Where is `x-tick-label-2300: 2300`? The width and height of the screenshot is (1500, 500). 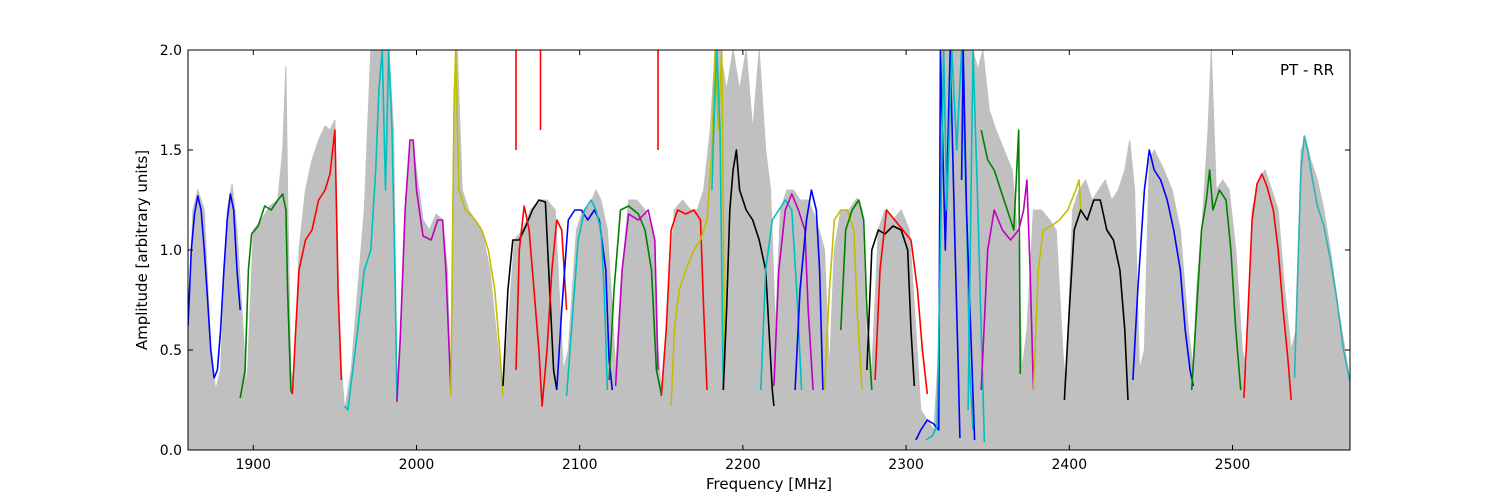
x-tick-label-2300: 2300 is located at coordinates (906, 465).